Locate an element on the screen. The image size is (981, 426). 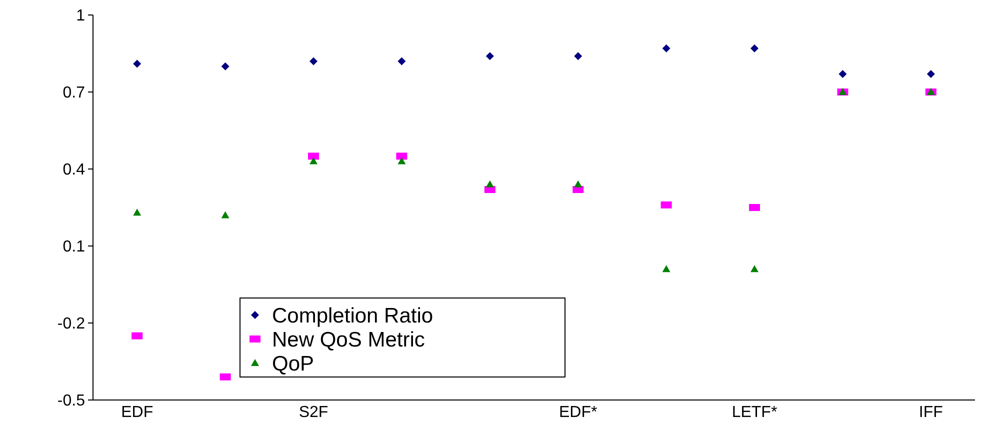
y-tick-label: -0.2 is located at coordinates (71, 324).